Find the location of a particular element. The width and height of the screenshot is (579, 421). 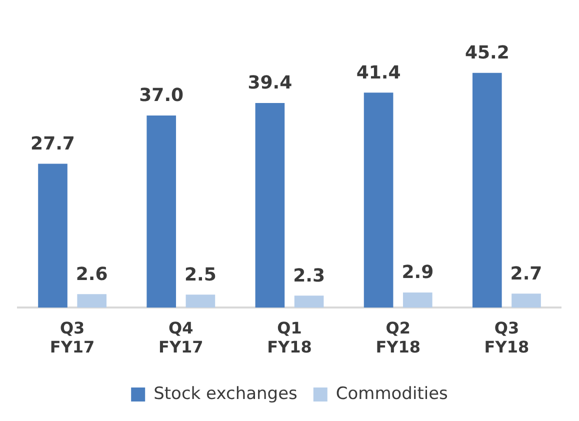

legend-label: Stock exchanges is located at coordinates (226, 394).